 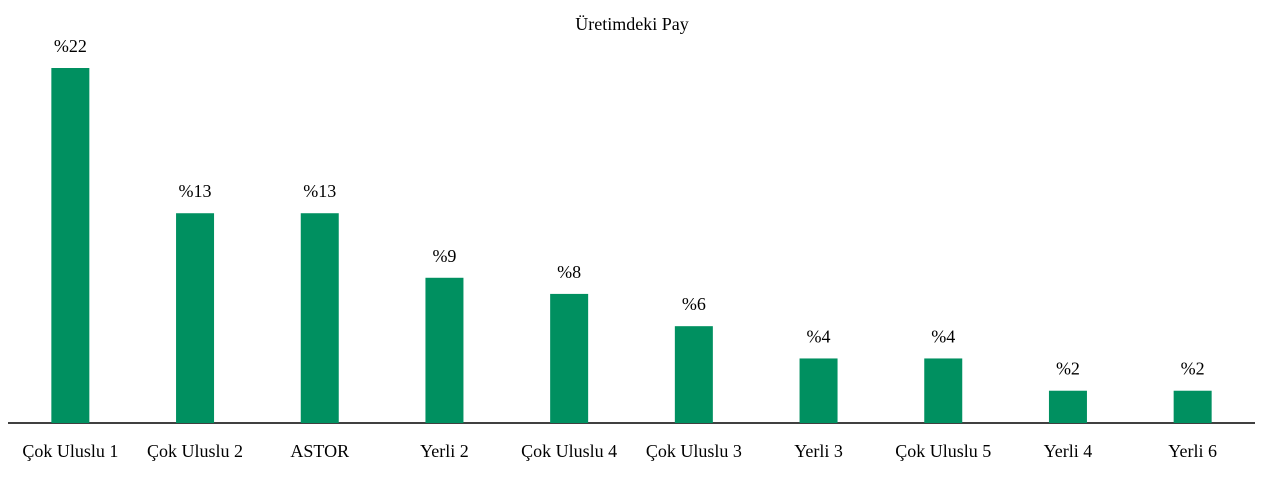 What do you see at coordinates (1192, 451) in the screenshot?
I see `x-tick-label: Yerli 6` at bounding box center [1192, 451].